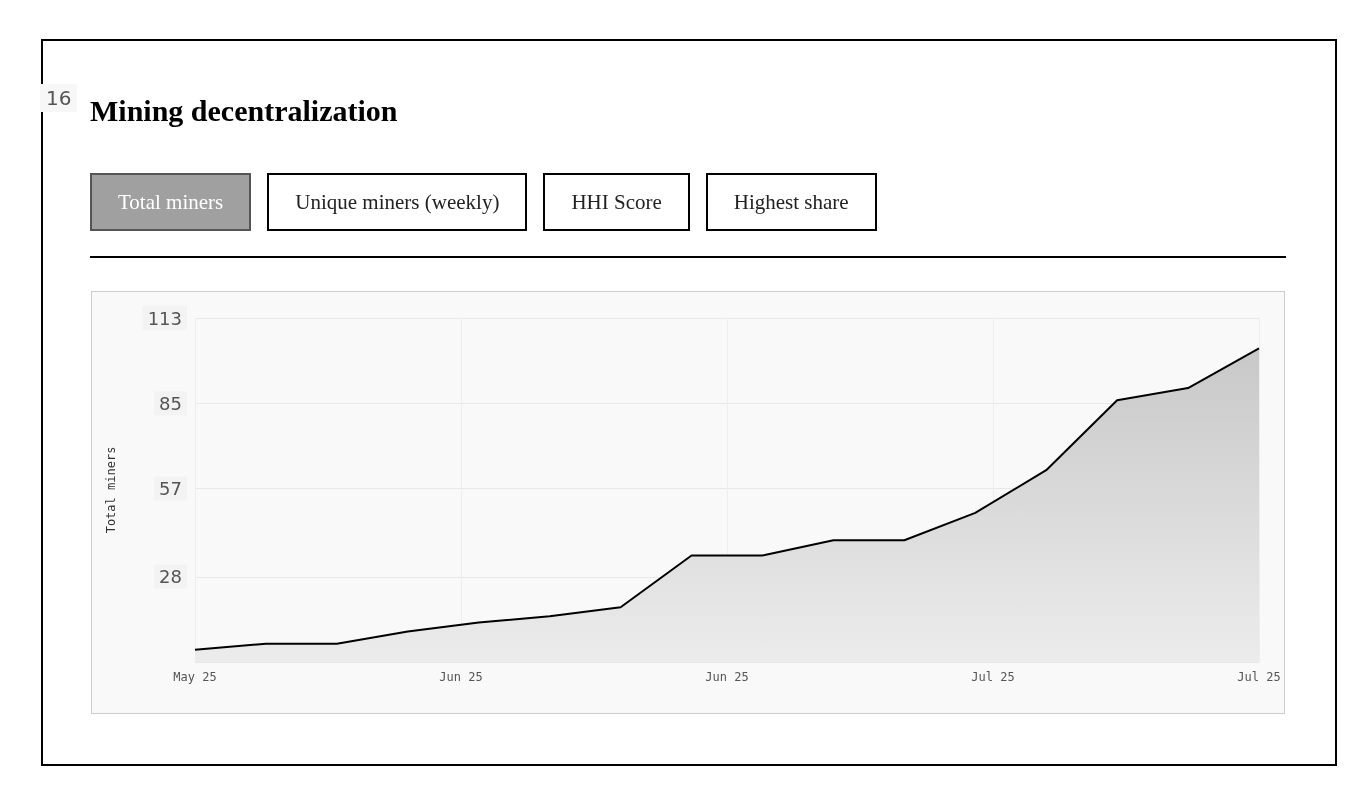 Image resolution: width=1370 pixels, height=798 pixels. Describe the element at coordinates (170, 488) in the screenshot. I see `y-tick-label: 57` at that location.